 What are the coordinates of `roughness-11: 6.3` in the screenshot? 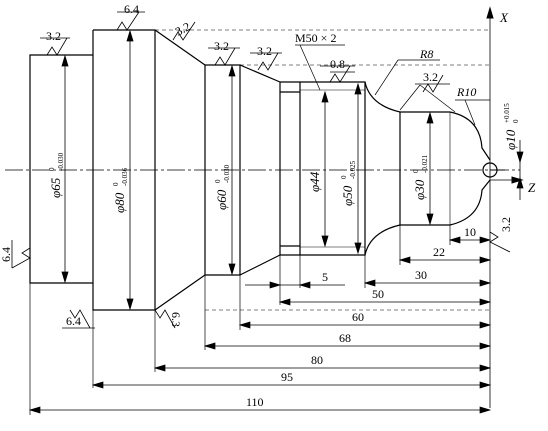 It's located at (176, 319).